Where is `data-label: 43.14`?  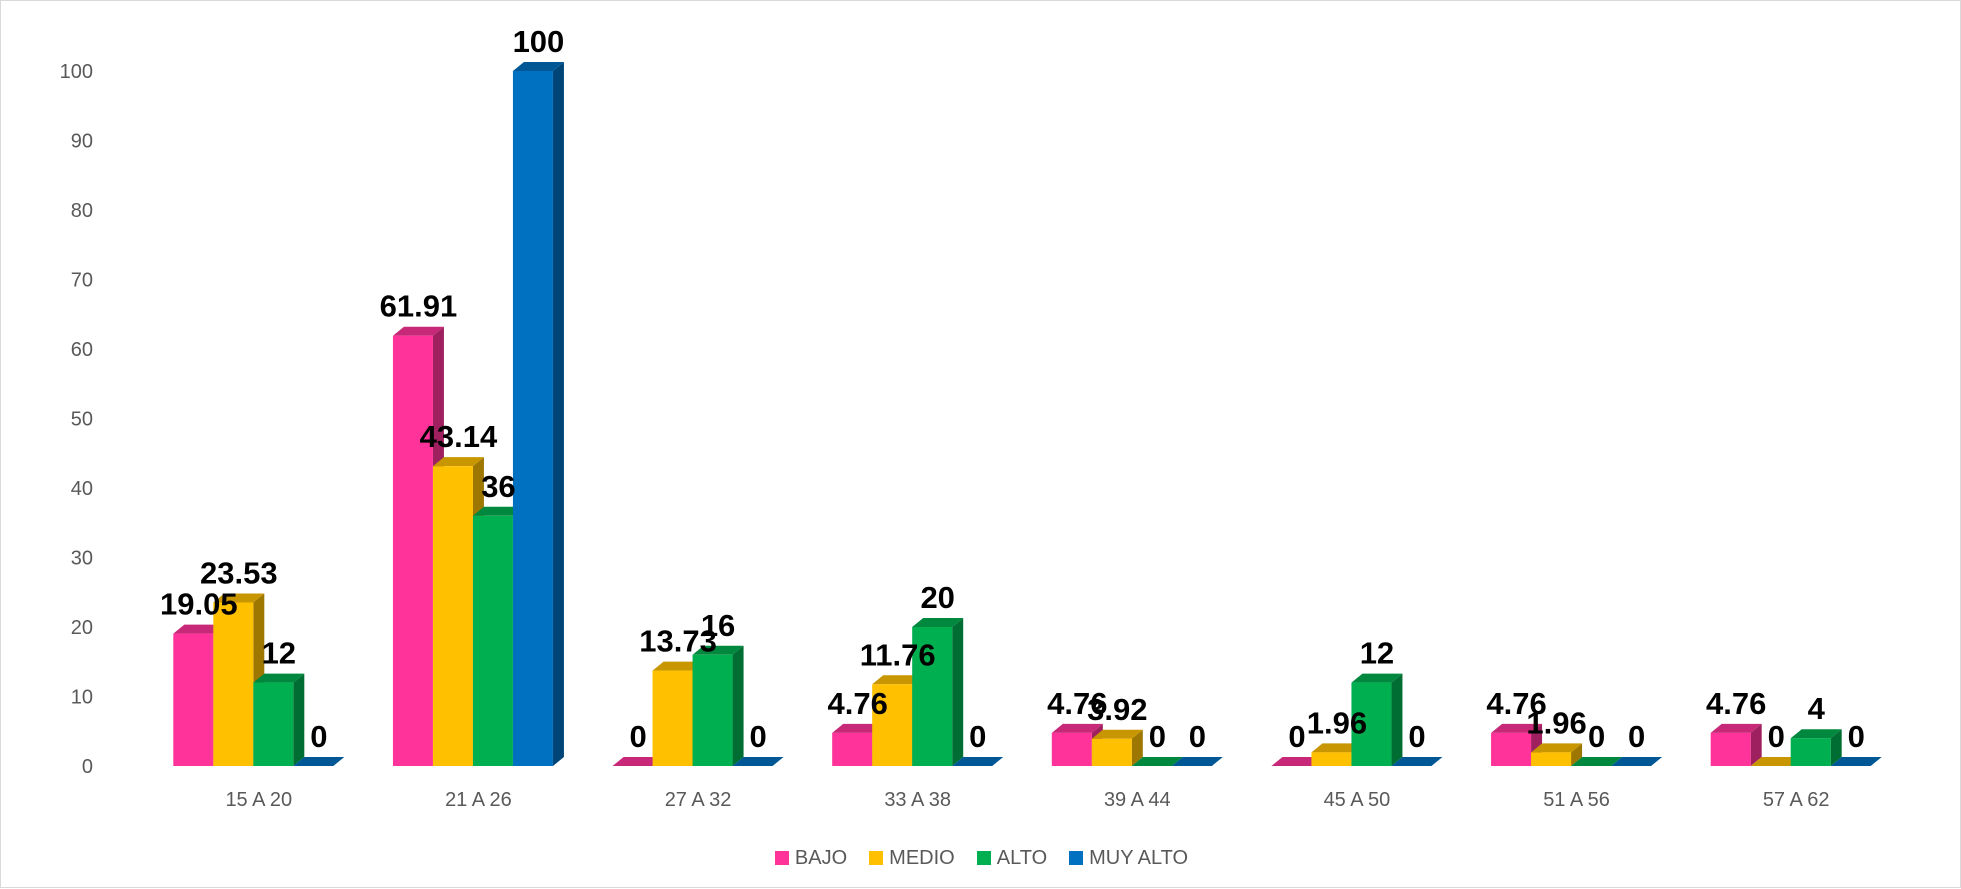
data-label: 43.14 is located at coordinates (459, 436).